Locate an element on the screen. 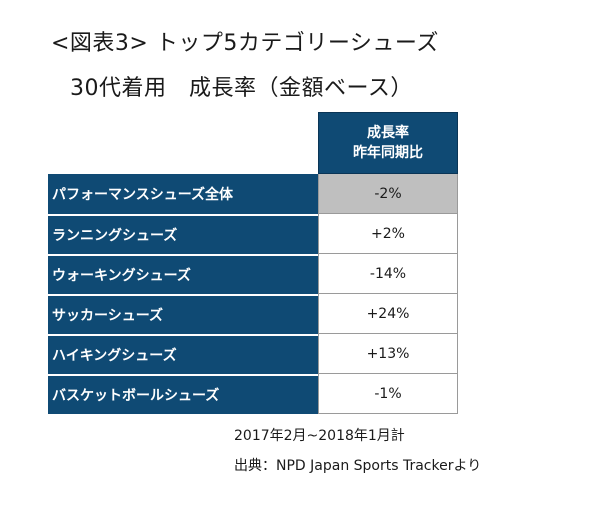 This screenshot has height=516, width=599. chart-title: <図表3> トップ5カテゴリーシューズ is located at coordinates (245, 43).